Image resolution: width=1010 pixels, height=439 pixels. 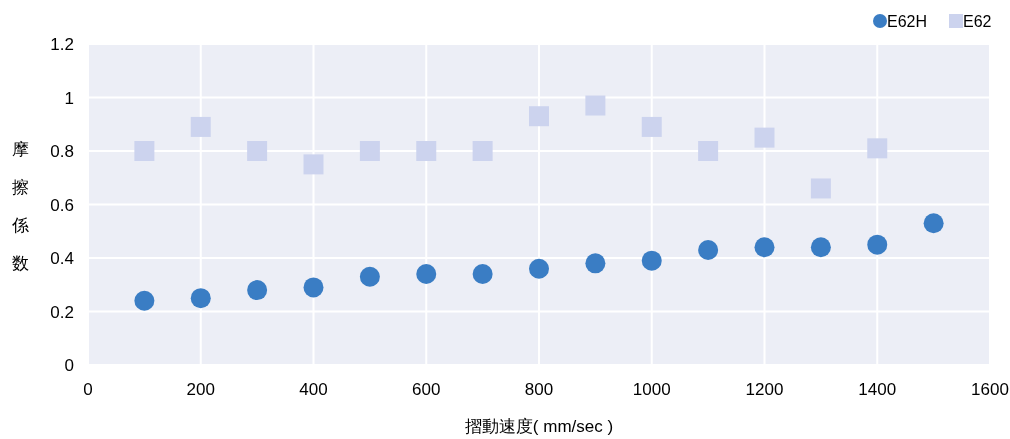 What do you see at coordinates (990, 389) in the screenshot?
I see `x-tick-label: 1600` at bounding box center [990, 389].